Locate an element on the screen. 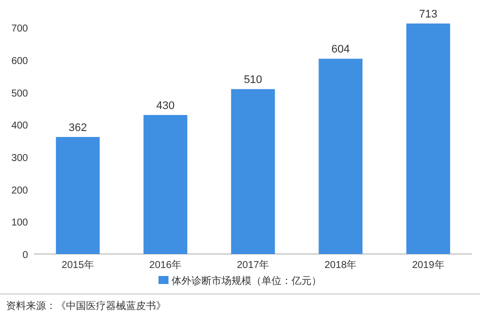 The image size is (480, 320). y-tick-label: 200 is located at coordinates (19, 190).